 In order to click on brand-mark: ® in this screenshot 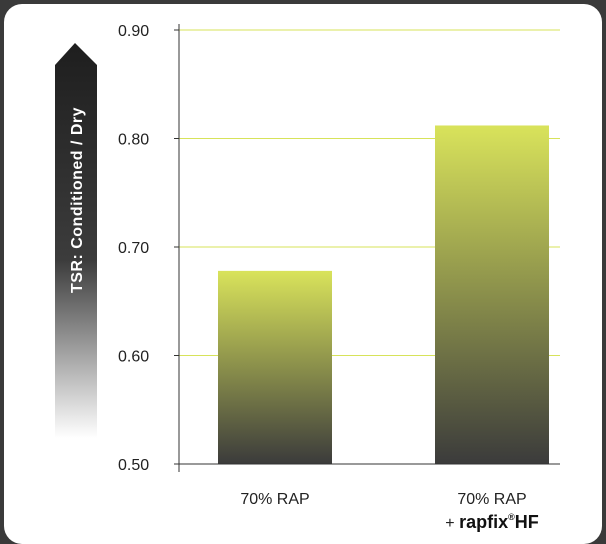, I will do `click(511, 517)`.